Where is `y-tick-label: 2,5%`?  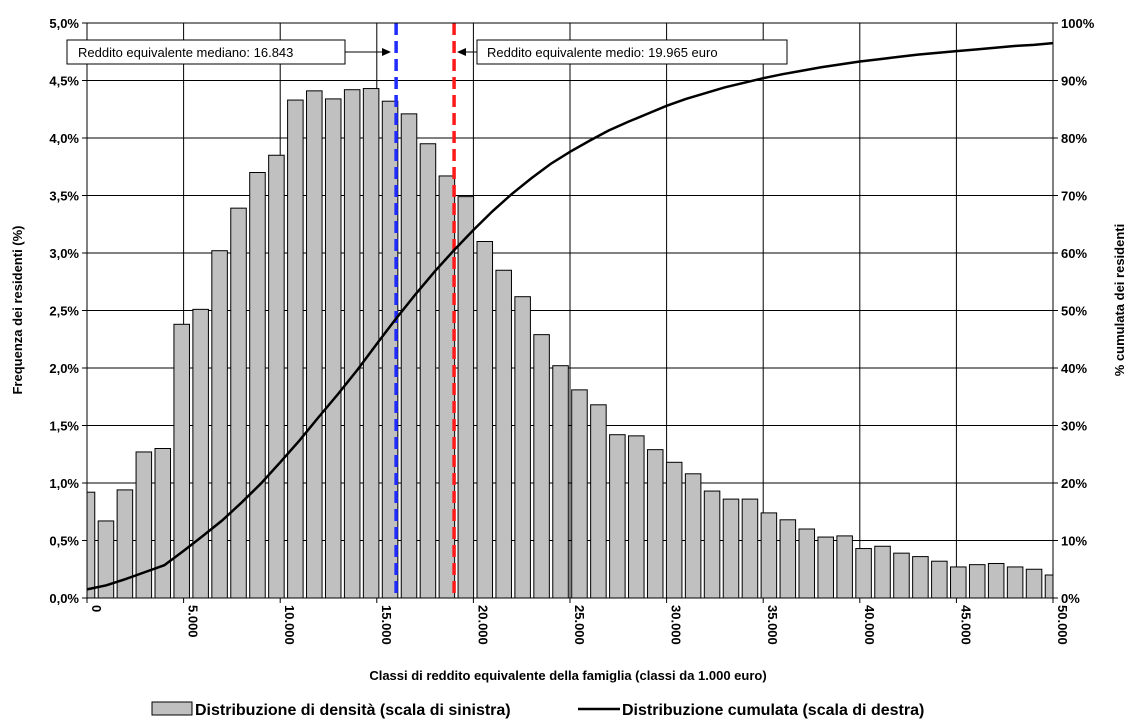 y-tick-label: 2,5% is located at coordinates (64, 311).